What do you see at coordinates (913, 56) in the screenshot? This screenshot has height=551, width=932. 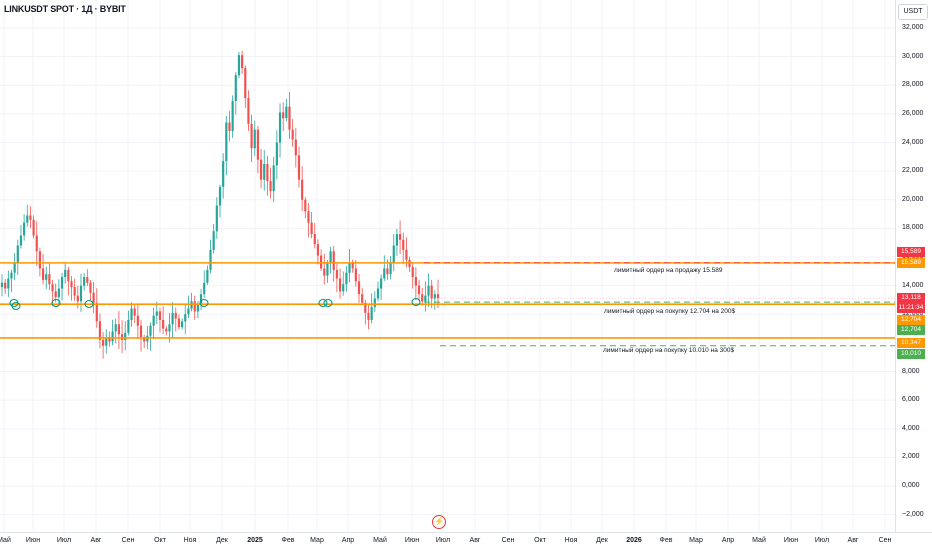 I see `price-tick-label: 30,000` at bounding box center [913, 56].